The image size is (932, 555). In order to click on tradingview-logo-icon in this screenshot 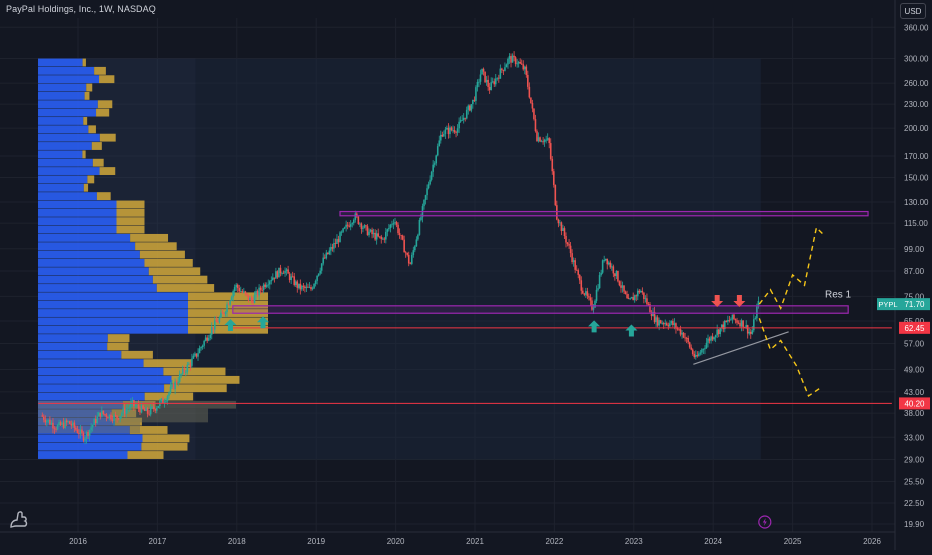, I will do `click(19, 519)`.